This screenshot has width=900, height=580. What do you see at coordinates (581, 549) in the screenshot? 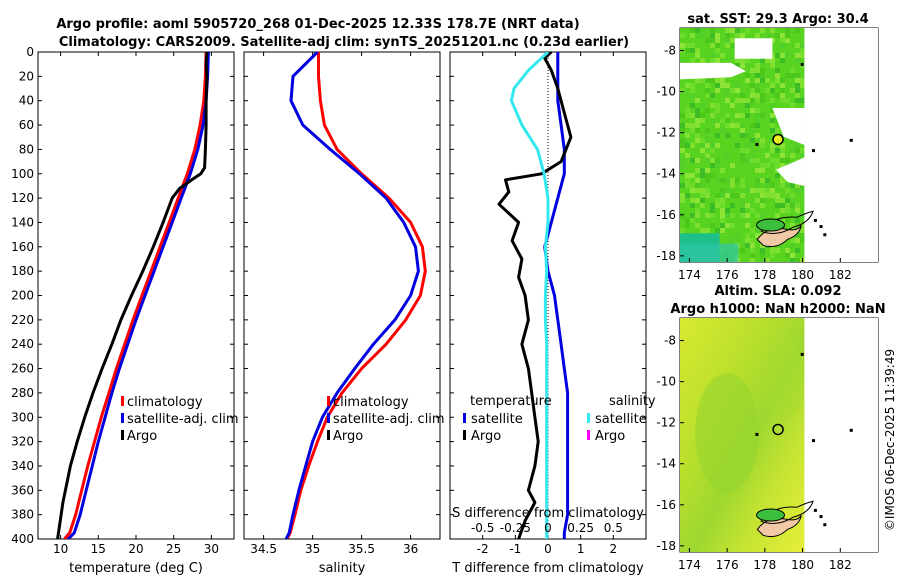
I see `x-tick-label: 1` at bounding box center [581, 549].